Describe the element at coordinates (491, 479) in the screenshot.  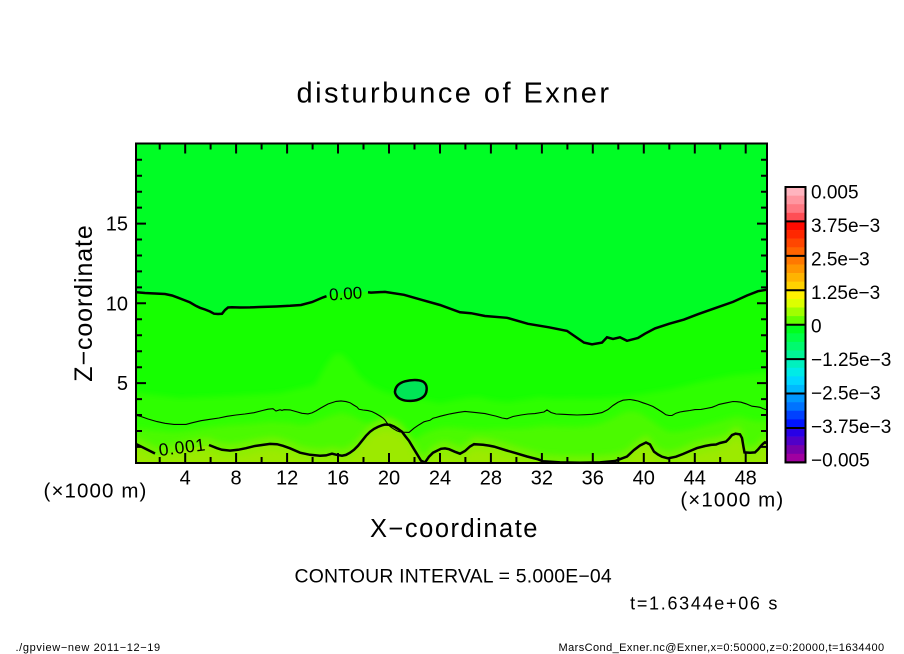
I see `svg-text: 28` at that location.